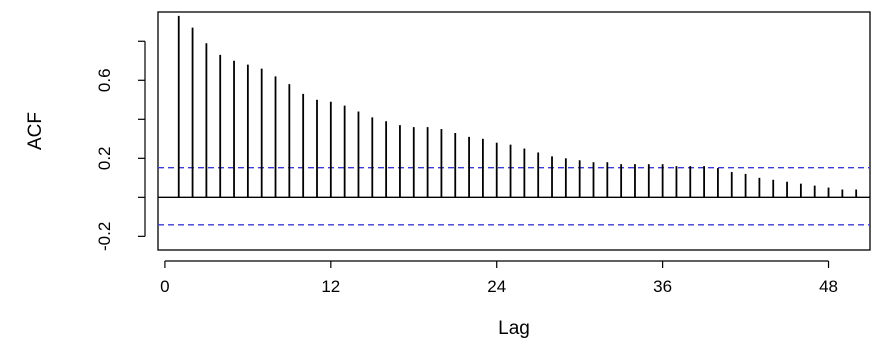  I want to click on x-axis: 0 12 24 36 48, so click(499, 278).